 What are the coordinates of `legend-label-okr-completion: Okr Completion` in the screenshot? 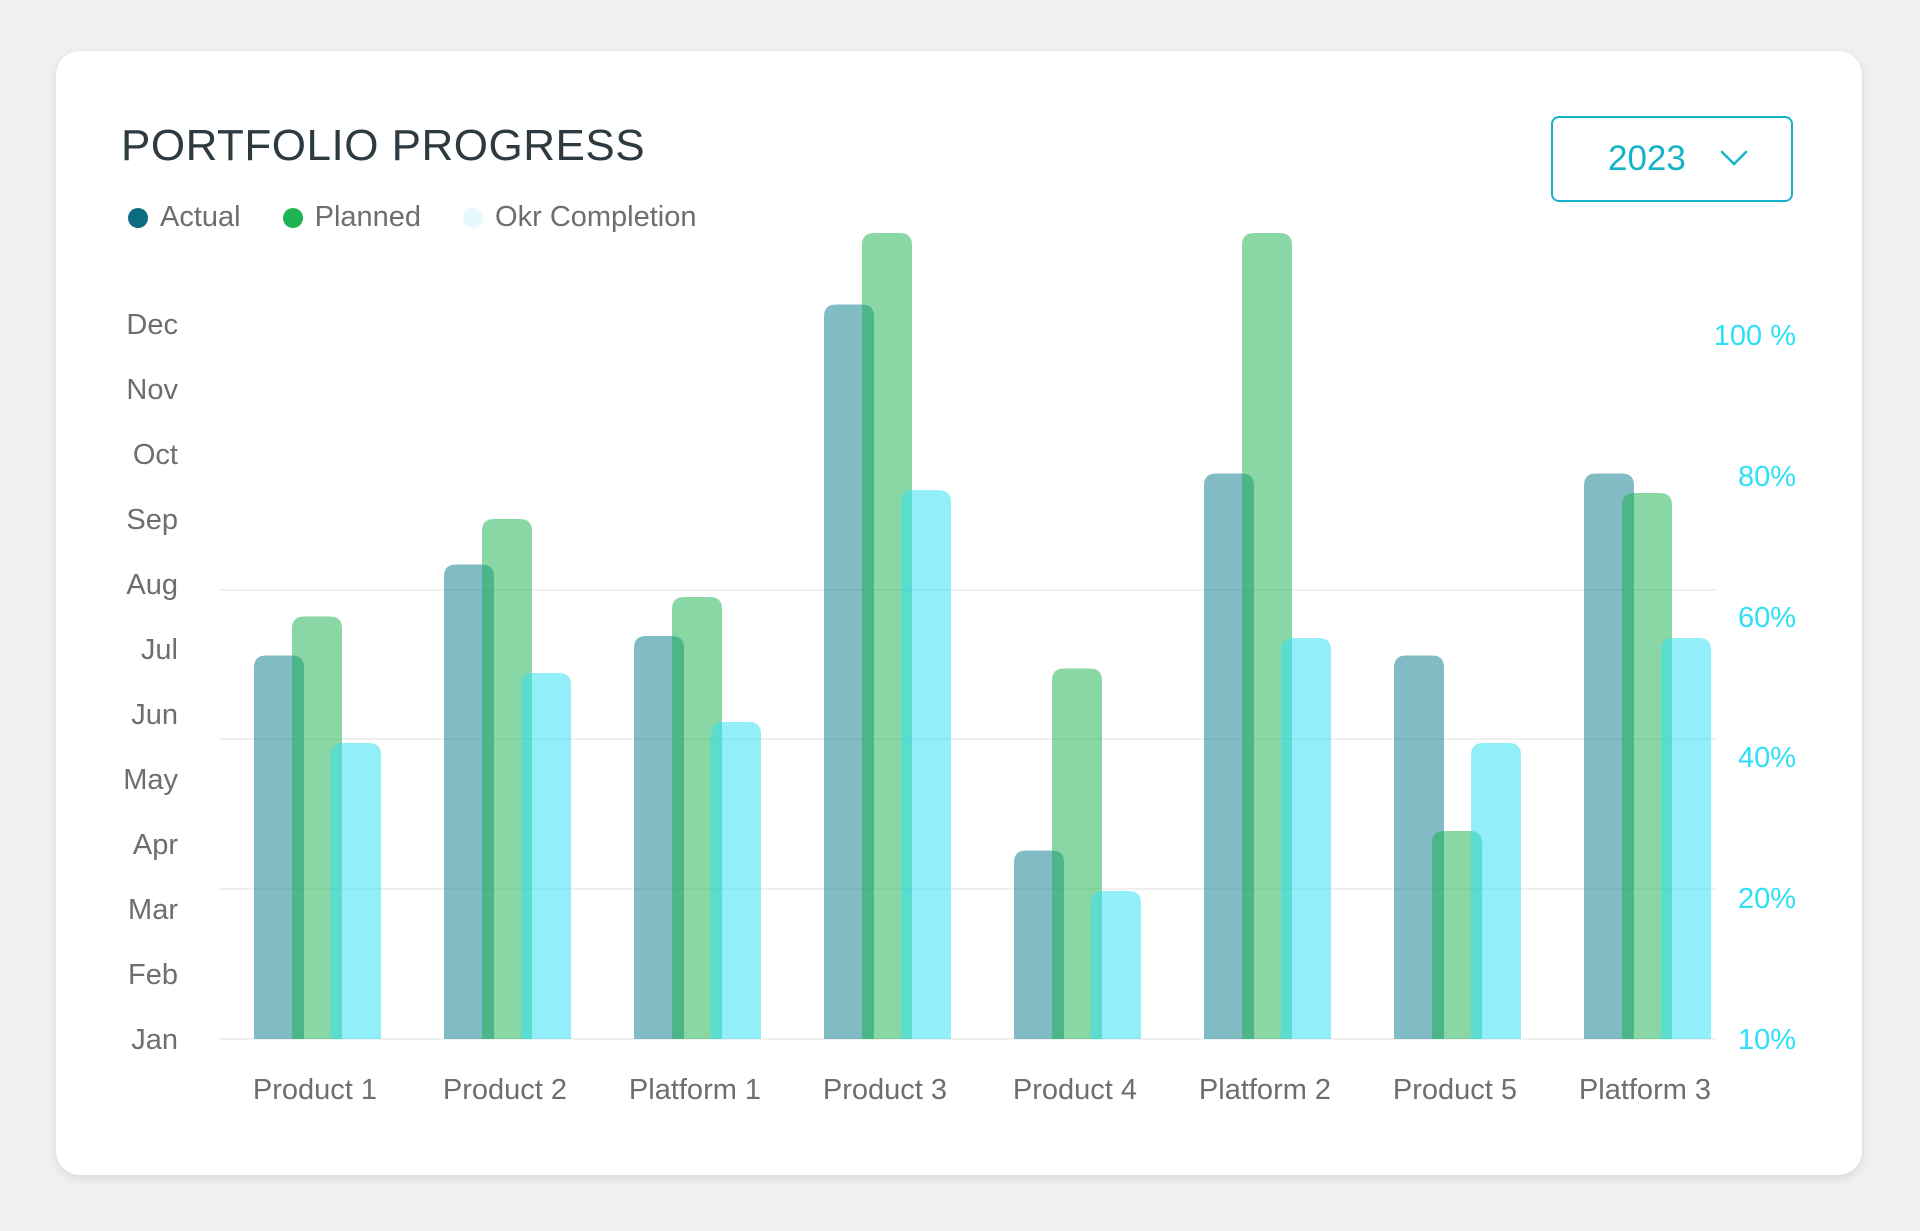 It's located at (596, 217).